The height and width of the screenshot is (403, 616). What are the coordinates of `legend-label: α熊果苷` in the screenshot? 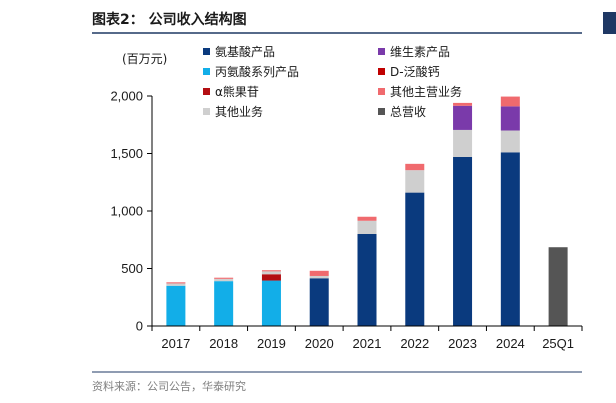 It's located at (237, 91).